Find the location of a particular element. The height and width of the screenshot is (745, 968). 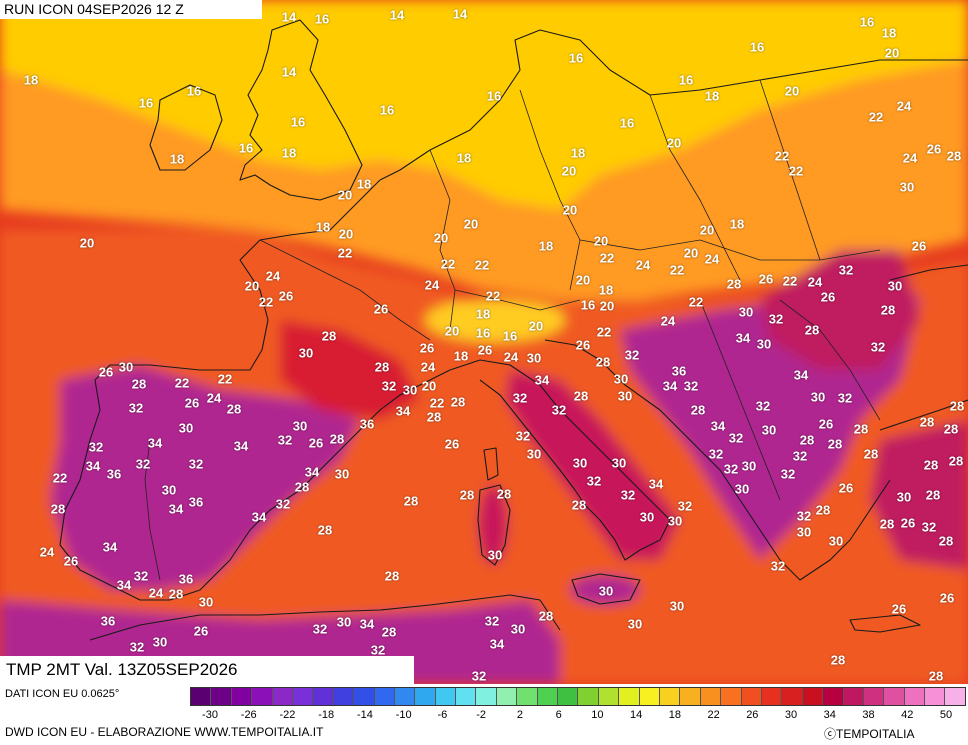

coast-sardinia is located at coordinates (494, 525).